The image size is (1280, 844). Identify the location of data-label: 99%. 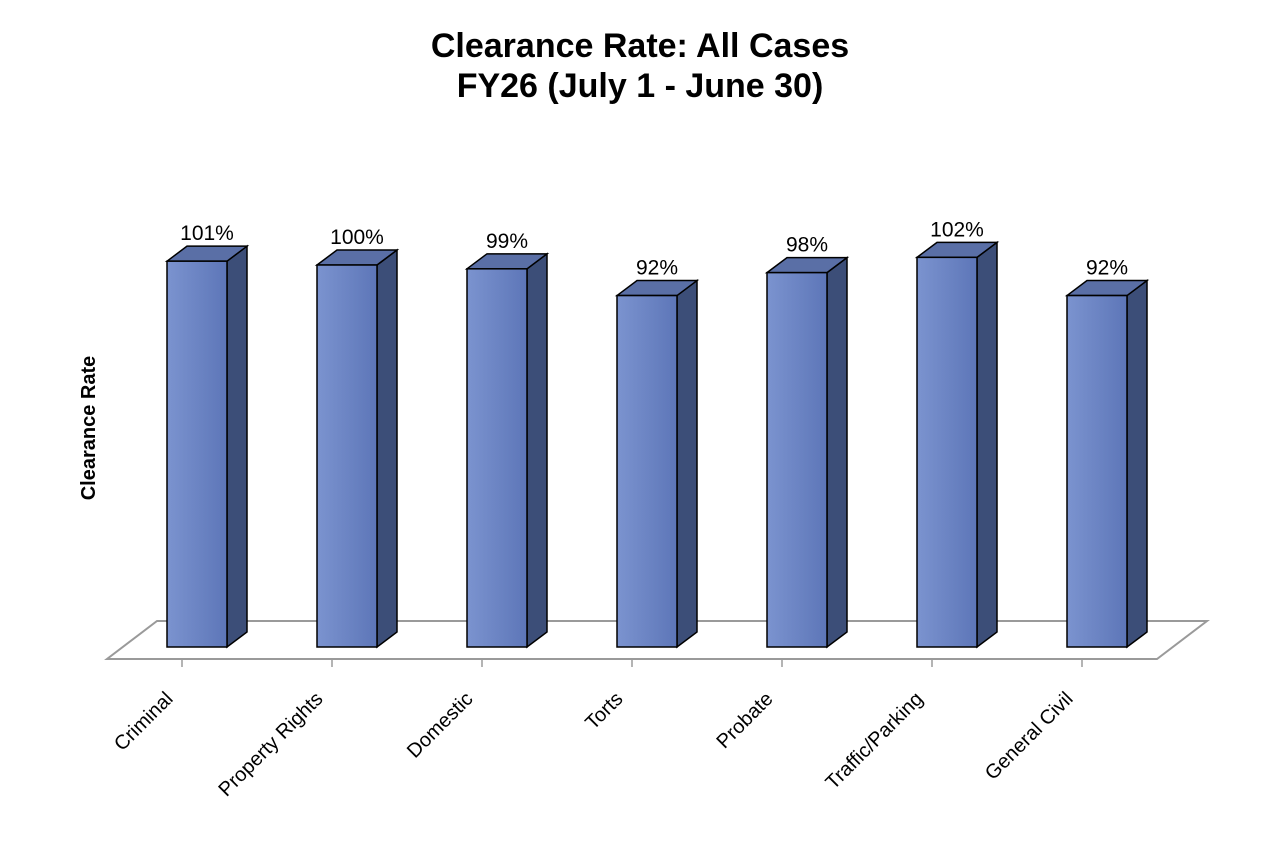
(507, 241).